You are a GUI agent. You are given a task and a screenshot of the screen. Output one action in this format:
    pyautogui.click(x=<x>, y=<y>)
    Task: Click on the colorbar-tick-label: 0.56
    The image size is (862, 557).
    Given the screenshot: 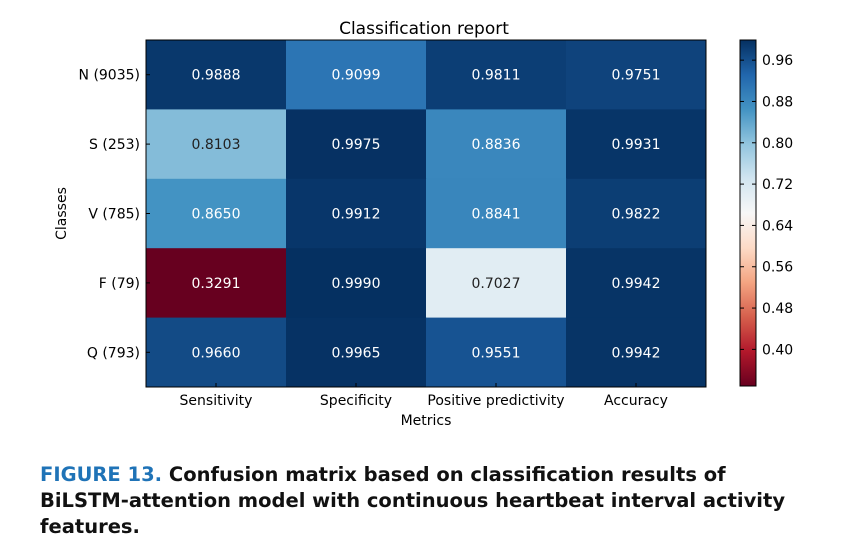 What is the action you would take?
    pyautogui.click(x=777, y=268)
    